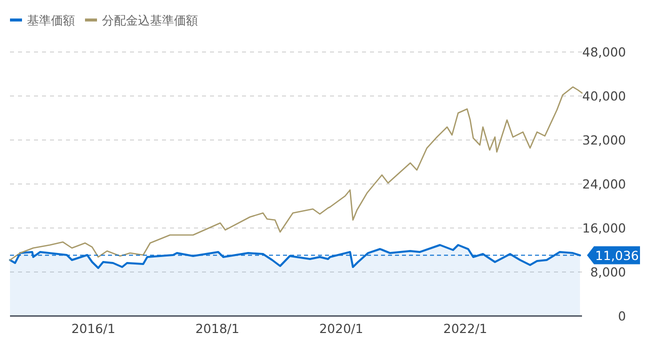 The image size is (664, 343). What do you see at coordinates (93, 328) in the screenshot?
I see `x-tick-label: 2016/1` at bounding box center [93, 328].